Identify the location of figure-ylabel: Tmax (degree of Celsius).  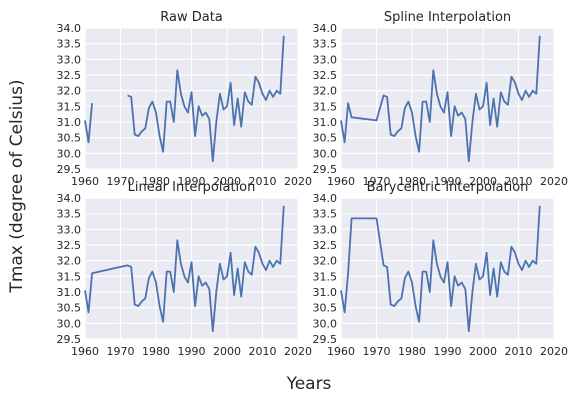
(17, 186).